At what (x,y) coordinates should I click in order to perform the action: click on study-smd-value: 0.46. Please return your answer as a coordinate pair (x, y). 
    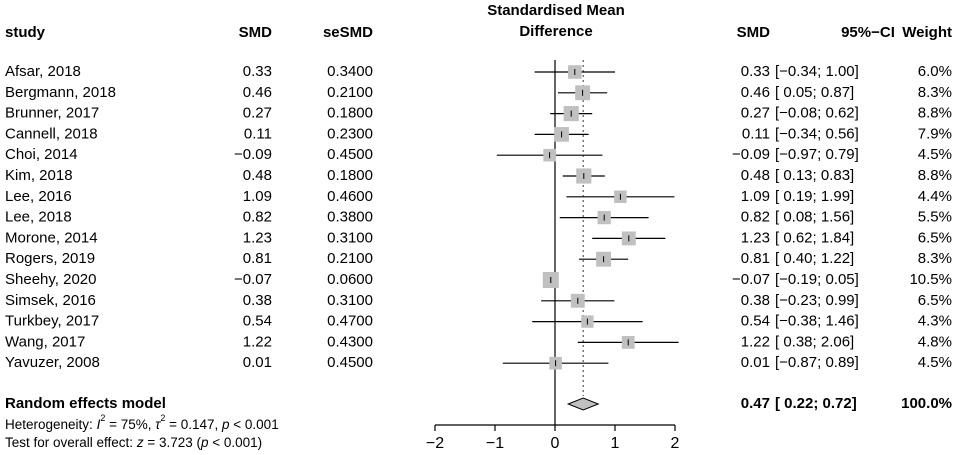
    Looking at the image, I should click on (257, 92).